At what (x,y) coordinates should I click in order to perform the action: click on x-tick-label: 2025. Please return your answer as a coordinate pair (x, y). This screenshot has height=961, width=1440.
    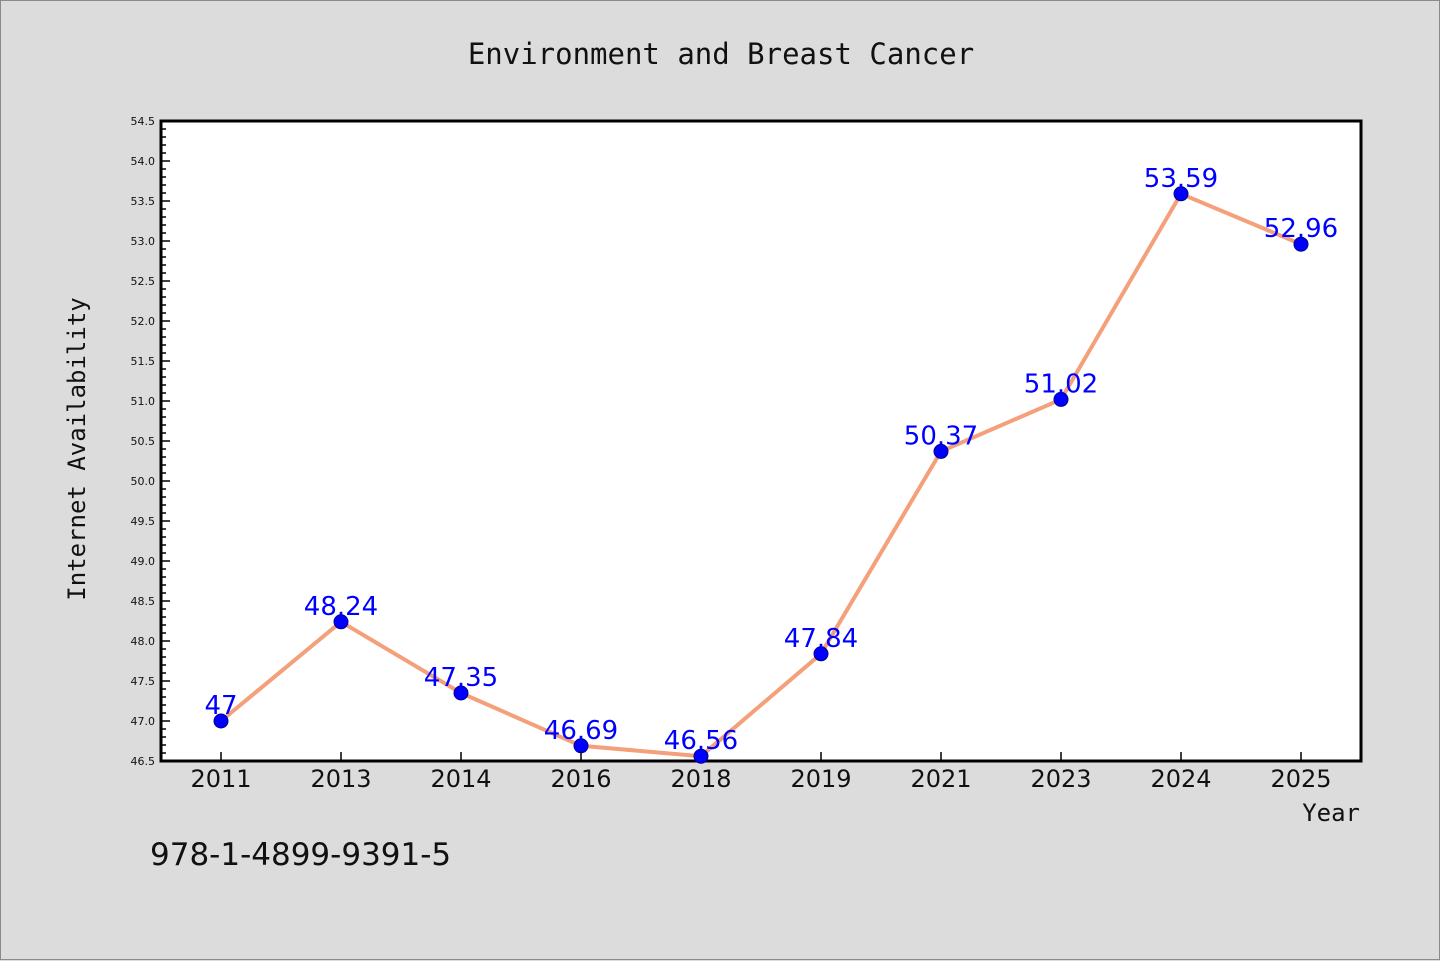
    Looking at the image, I should click on (1300, 779).